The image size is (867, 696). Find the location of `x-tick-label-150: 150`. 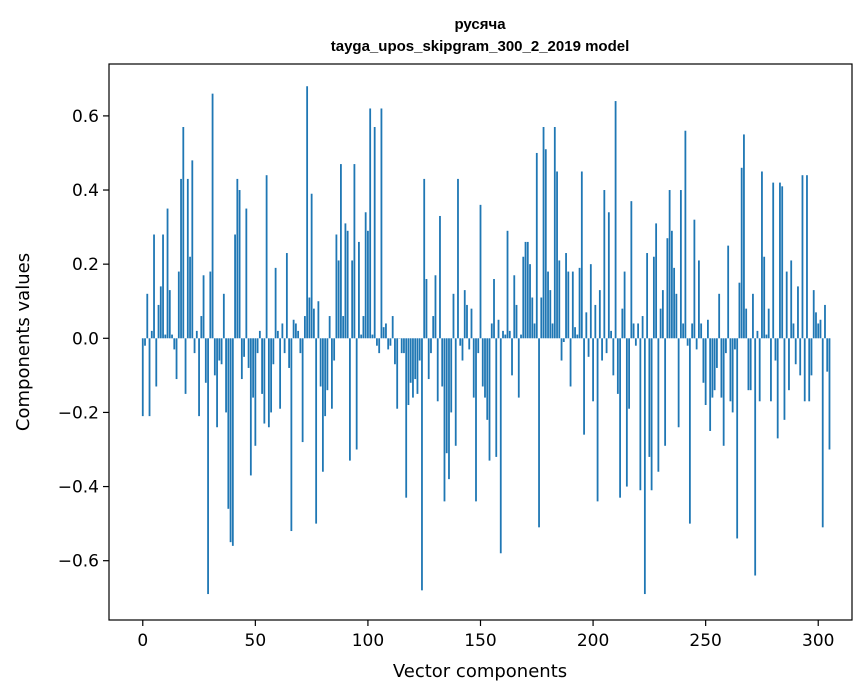

x-tick-label-150: 150 is located at coordinates (480, 641).